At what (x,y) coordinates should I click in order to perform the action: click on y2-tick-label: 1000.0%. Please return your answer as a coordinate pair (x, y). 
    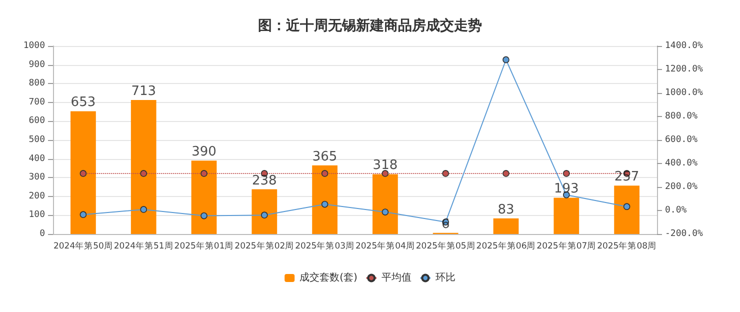
    Looking at the image, I should click on (684, 93).